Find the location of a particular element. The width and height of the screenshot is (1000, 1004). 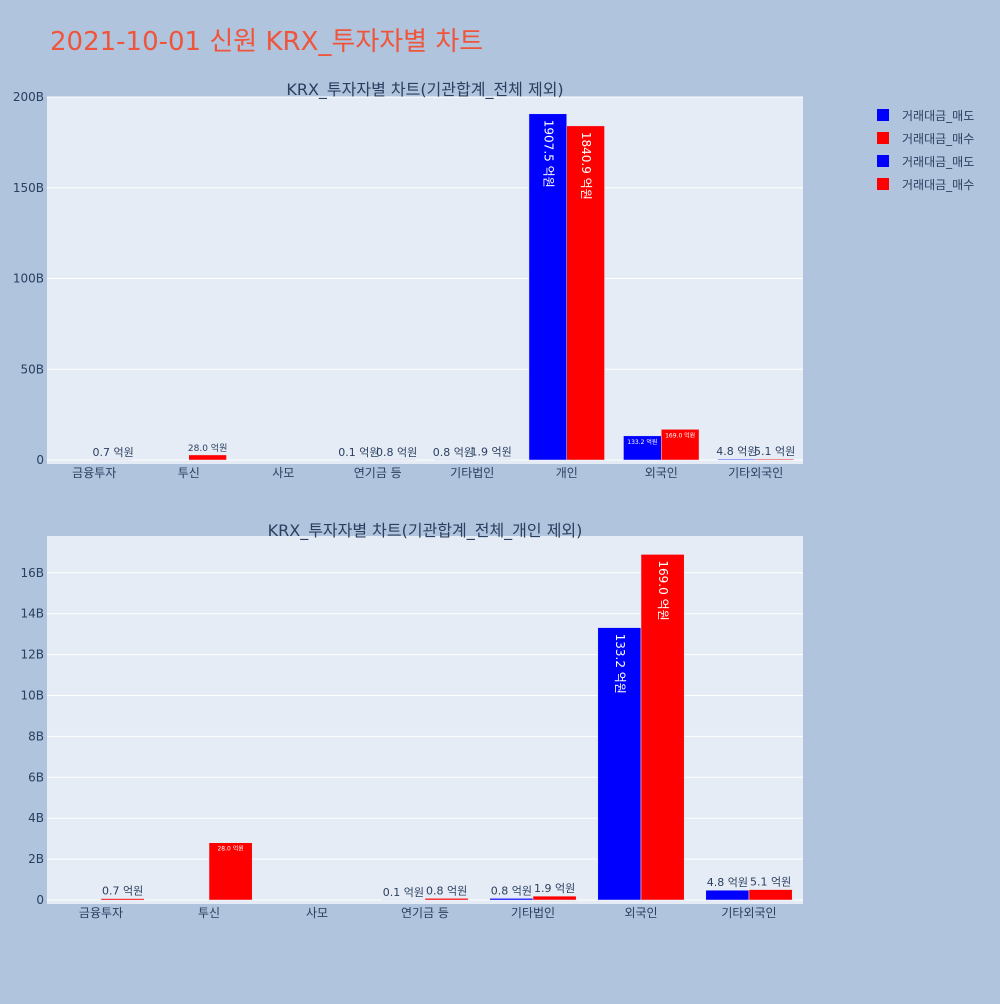

y-tick-label: 6B is located at coordinates (36, 777).